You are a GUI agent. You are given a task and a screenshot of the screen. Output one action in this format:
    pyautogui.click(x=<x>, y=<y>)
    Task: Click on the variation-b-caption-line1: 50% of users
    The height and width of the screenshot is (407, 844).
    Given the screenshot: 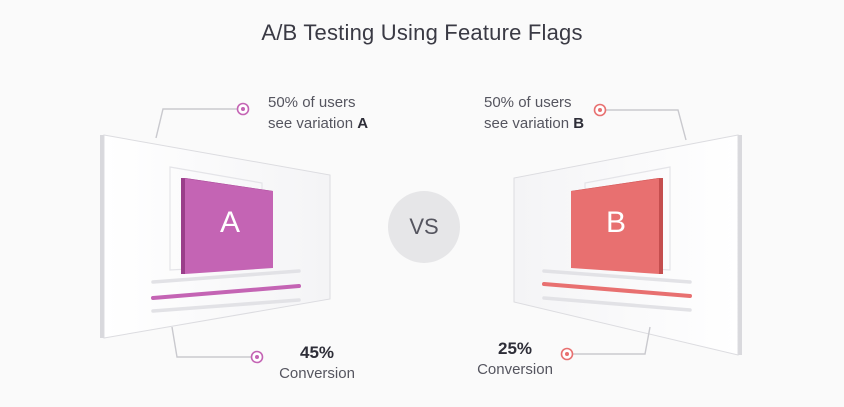 What is the action you would take?
    pyautogui.click(x=528, y=102)
    